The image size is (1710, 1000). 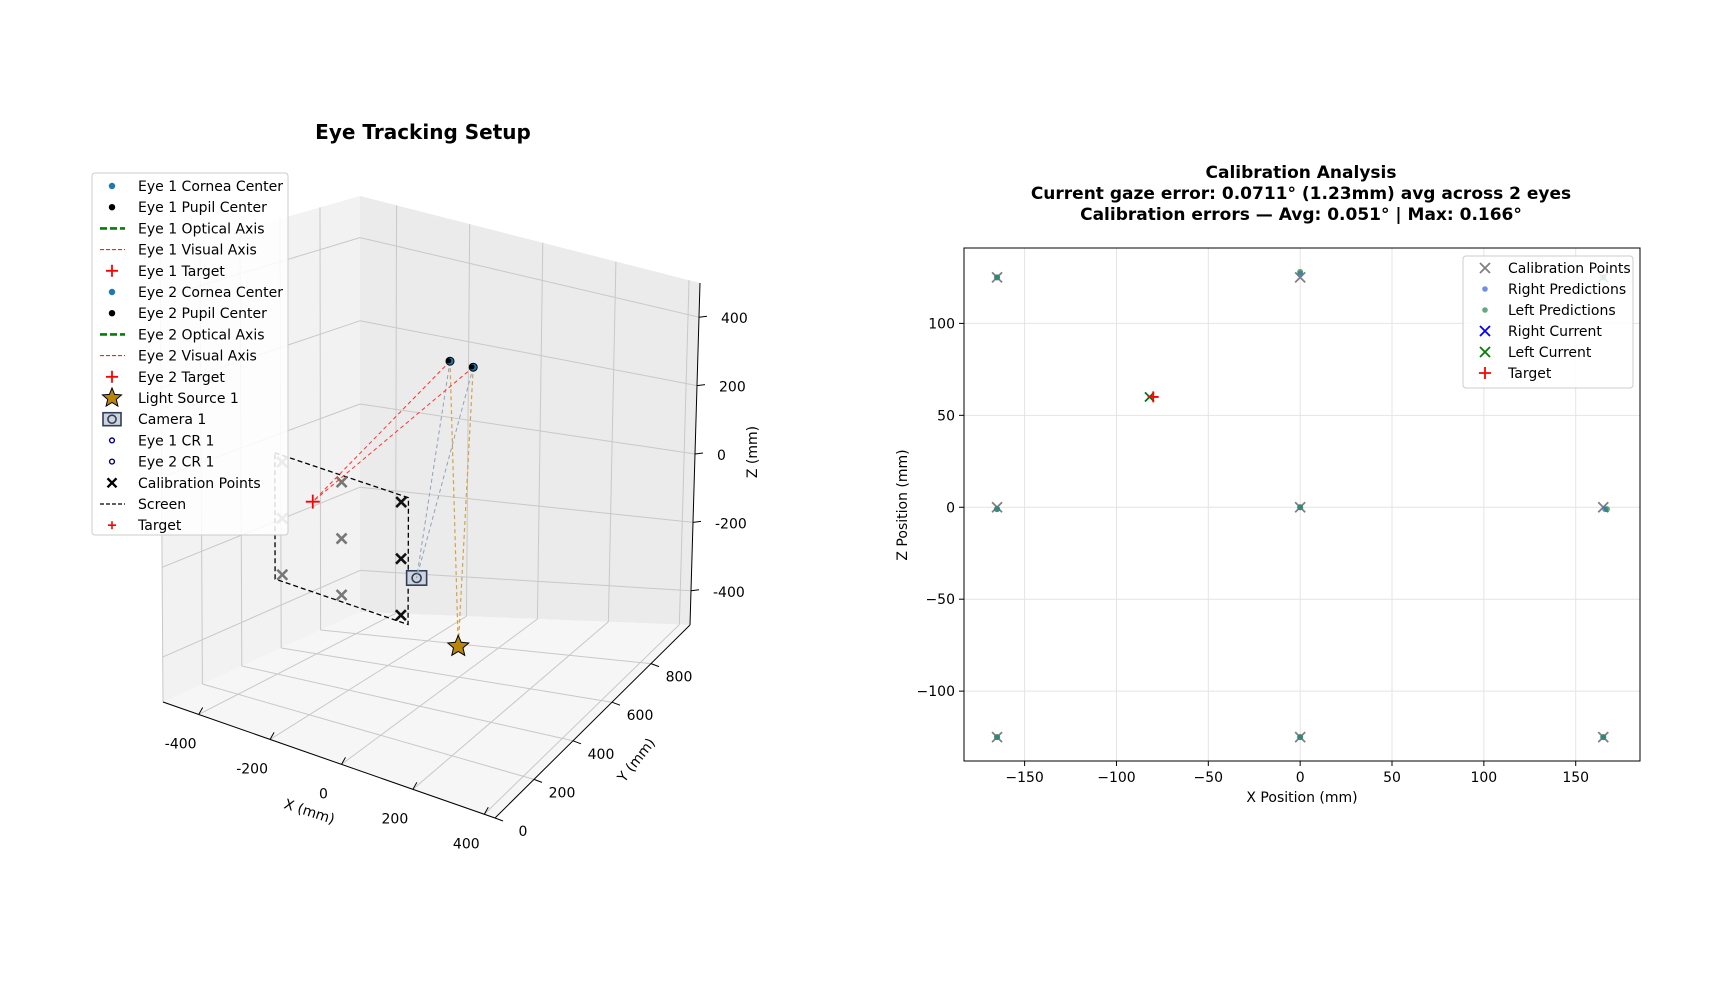 I want to click on x-tick-label: 400, so click(x=466, y=844).